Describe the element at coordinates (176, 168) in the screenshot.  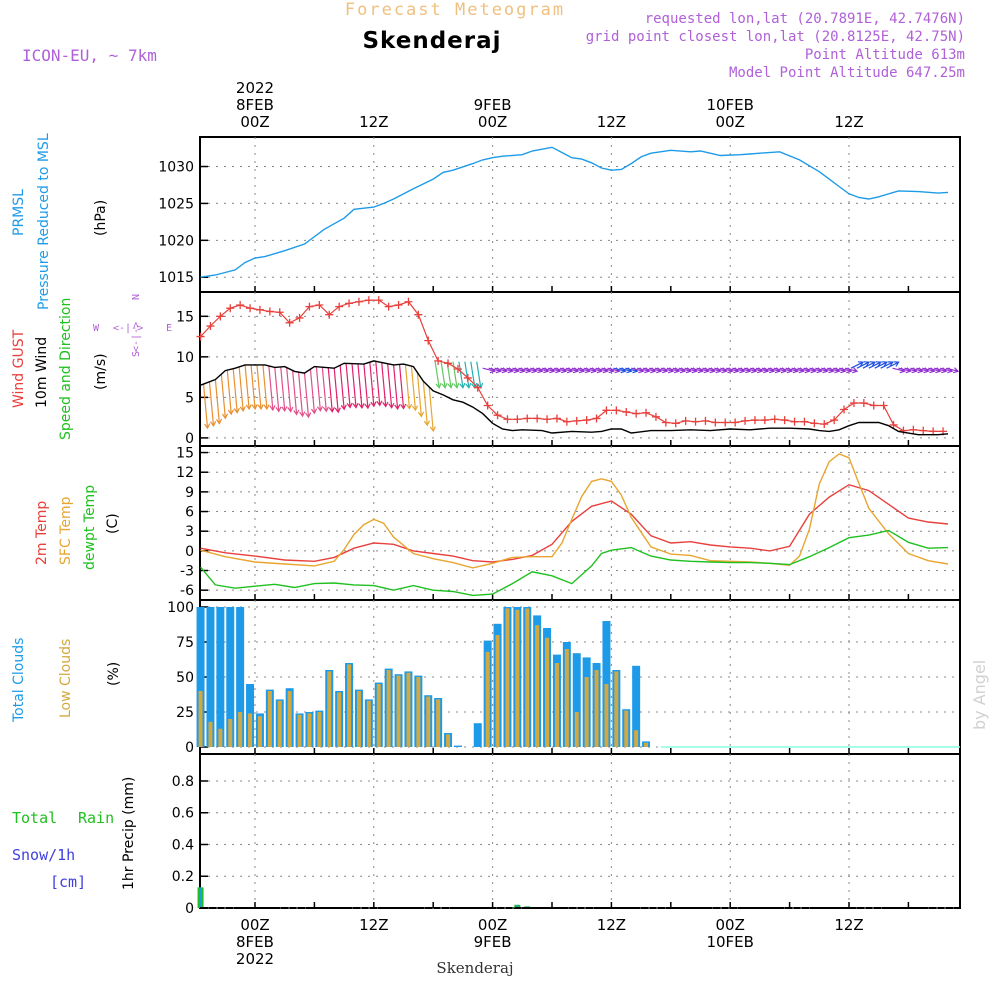
I see `ytick-label: 1030` at that location.